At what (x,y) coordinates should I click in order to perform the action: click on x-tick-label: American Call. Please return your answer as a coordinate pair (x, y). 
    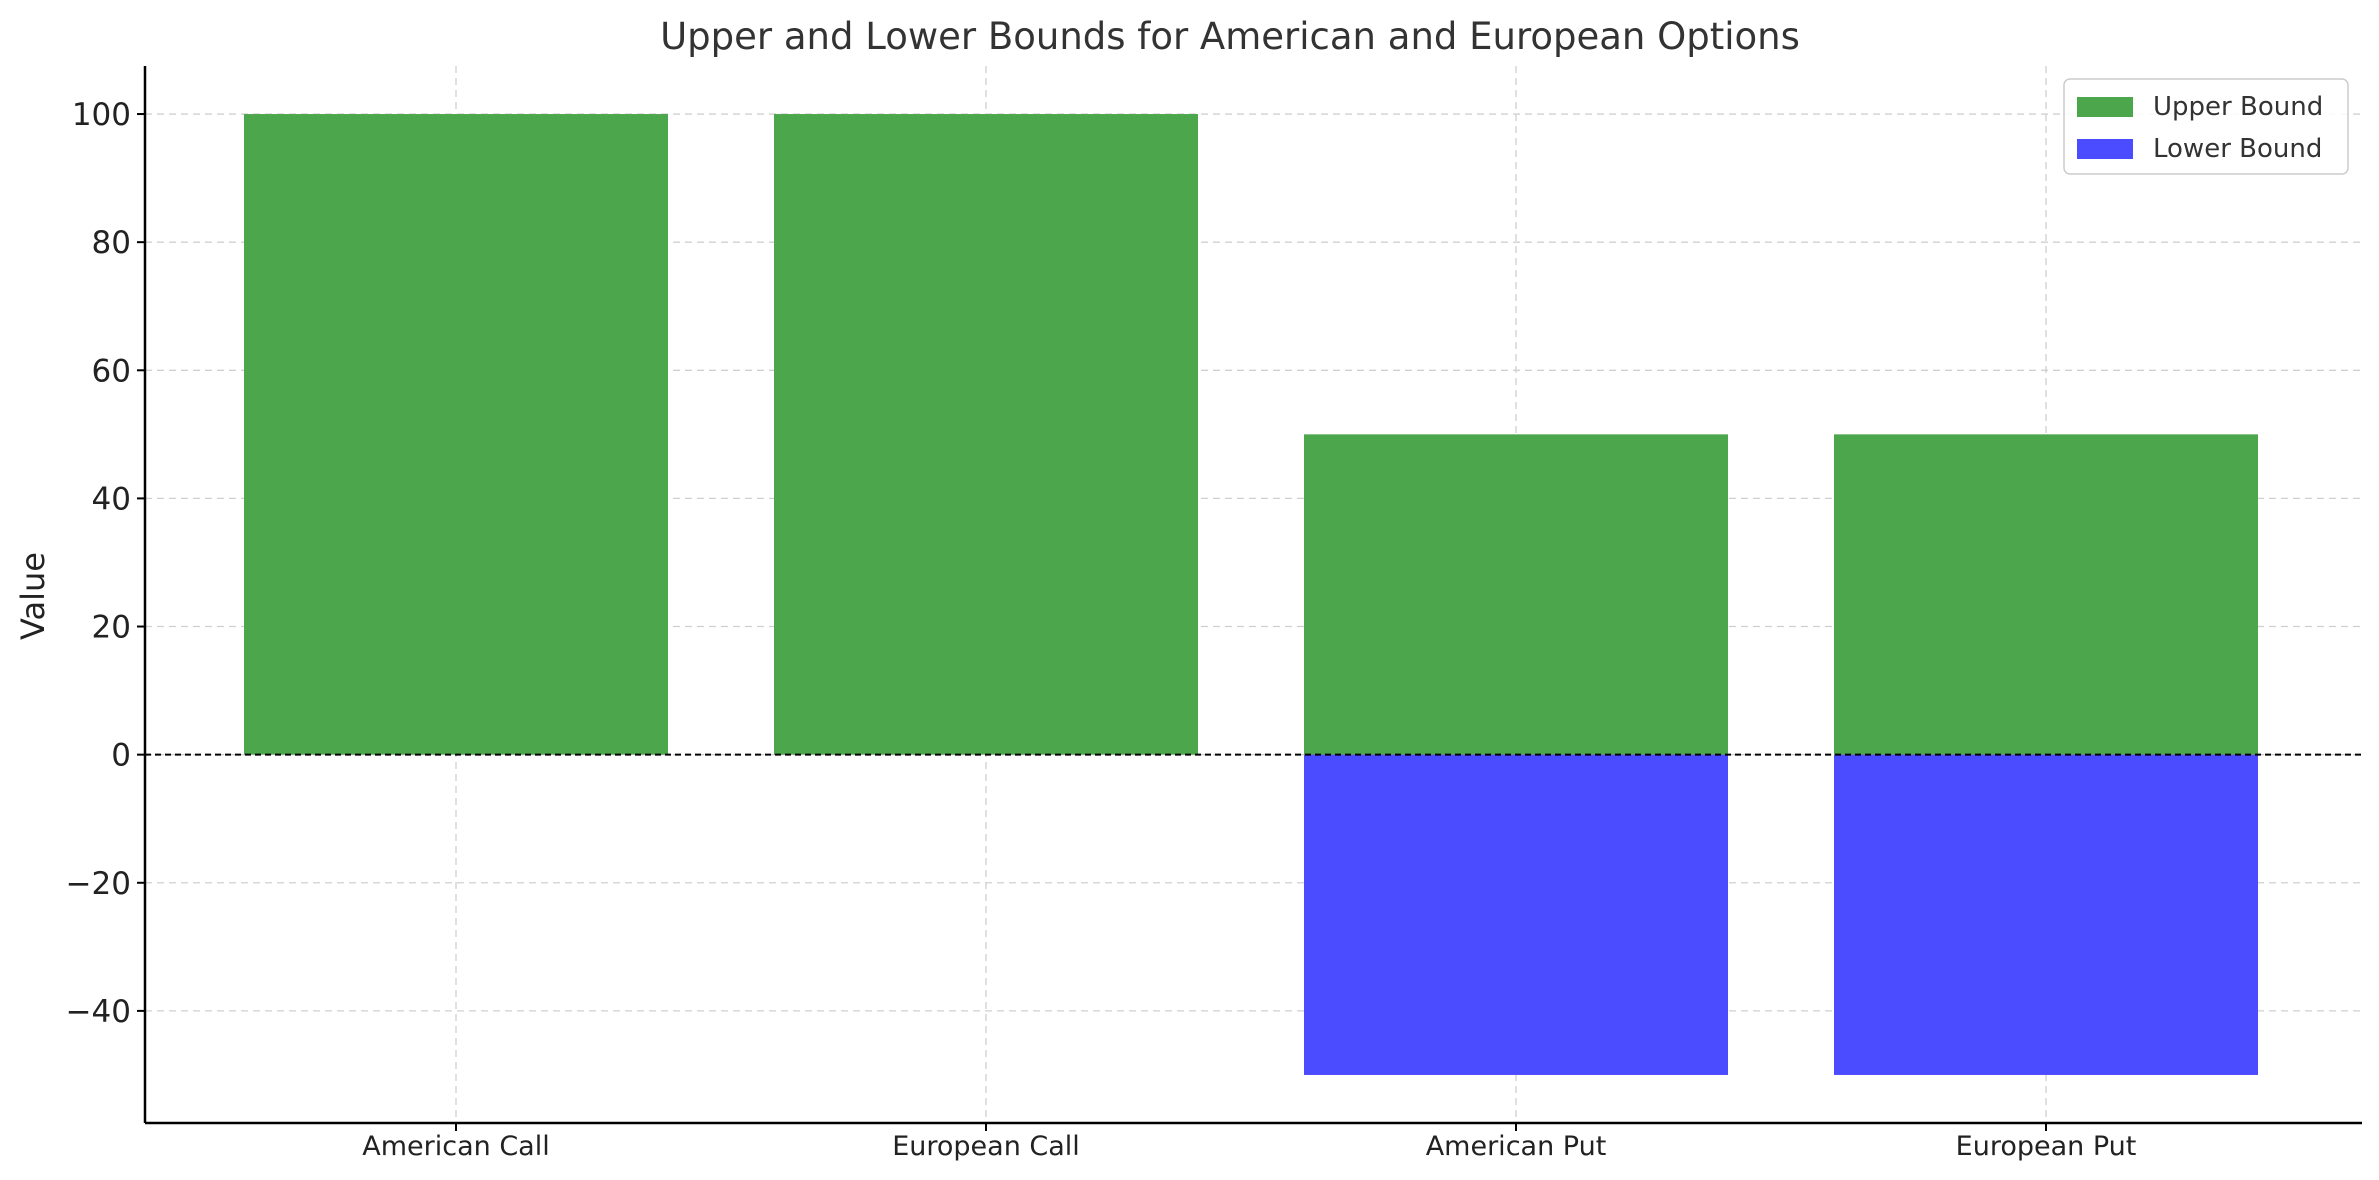
    Looking at the image, I should click on (455, 1146).